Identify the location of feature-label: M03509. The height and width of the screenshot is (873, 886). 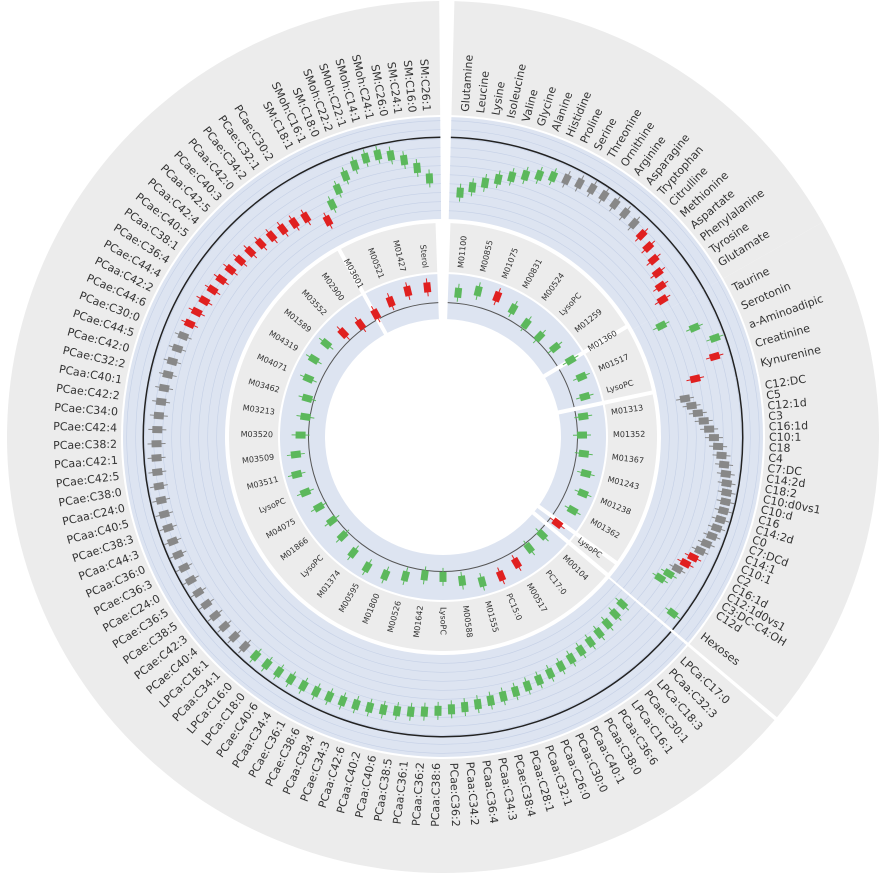
(258, 459).